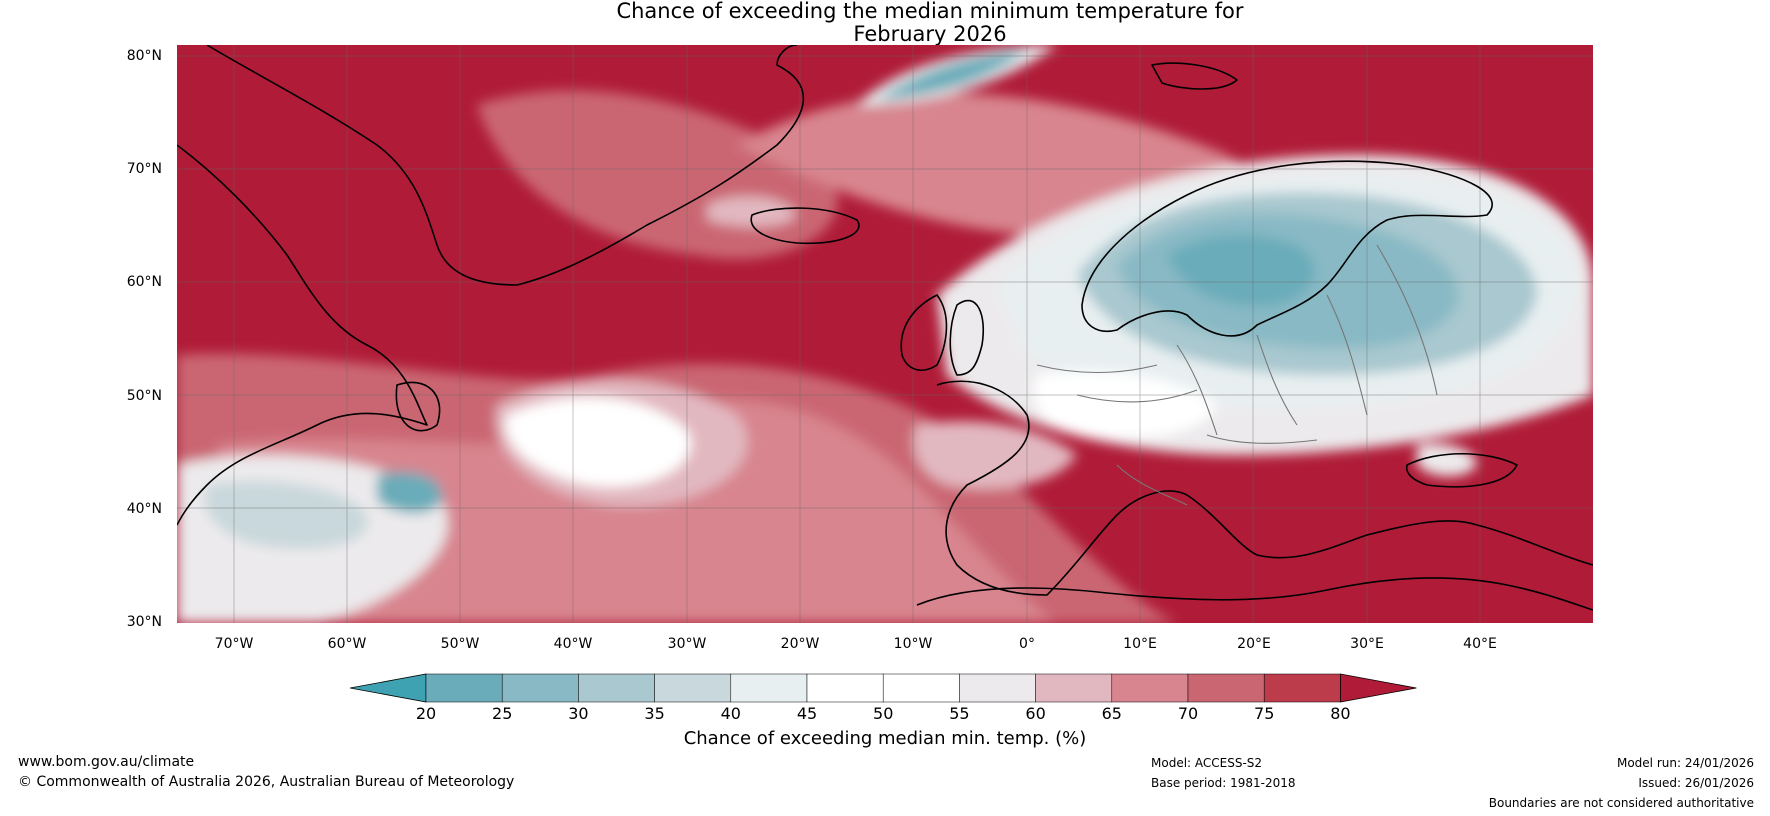 The width and height of the screenshot is (1770, 816). What do you see at coordinates (1367, 644) in the screenshot?
I see `lon-label-30e: 30°E` at bounding box center [1367, 644].